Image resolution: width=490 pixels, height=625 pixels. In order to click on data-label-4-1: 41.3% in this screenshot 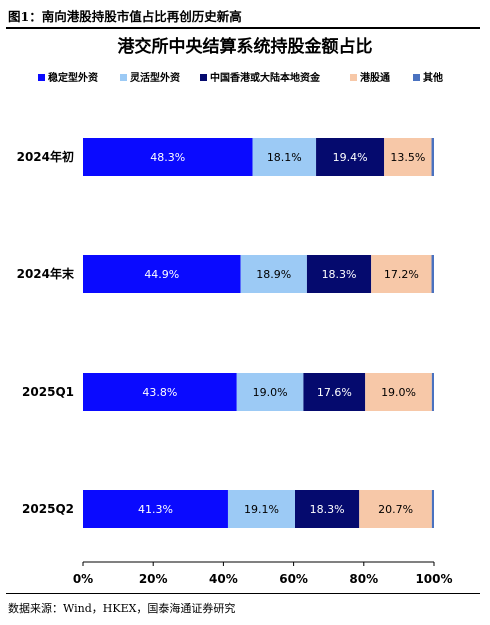, I will do `click(155, 509)`.